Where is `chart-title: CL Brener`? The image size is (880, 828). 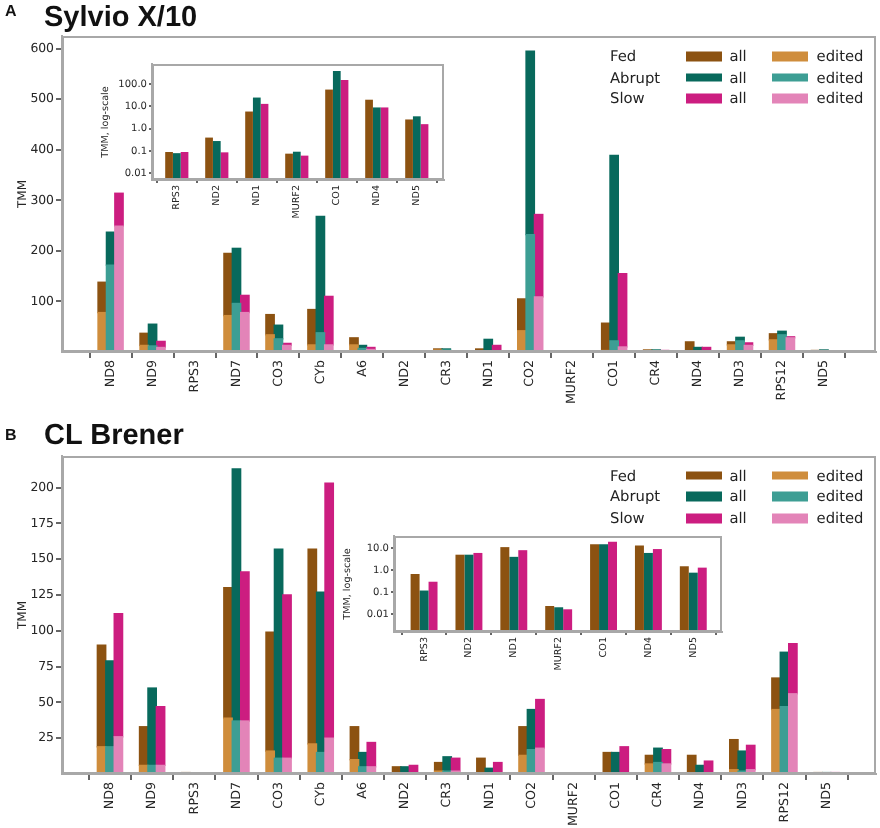 chart-title: CL Brener is located at coordinates (114, 435).